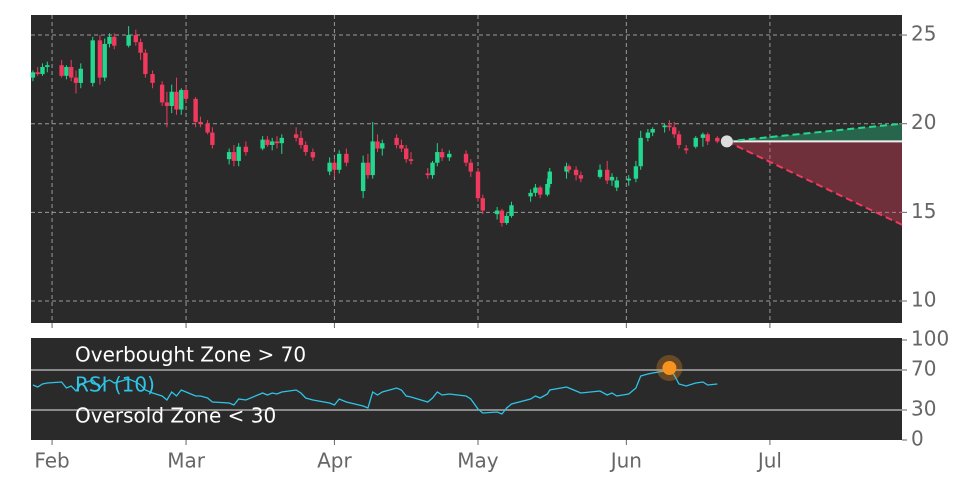 The height and width of the screenshot is (486, 972). Describe the element at coordinates (115, 385) in the screenshot. I see `rsi-legend: RSI (10)` at that location.